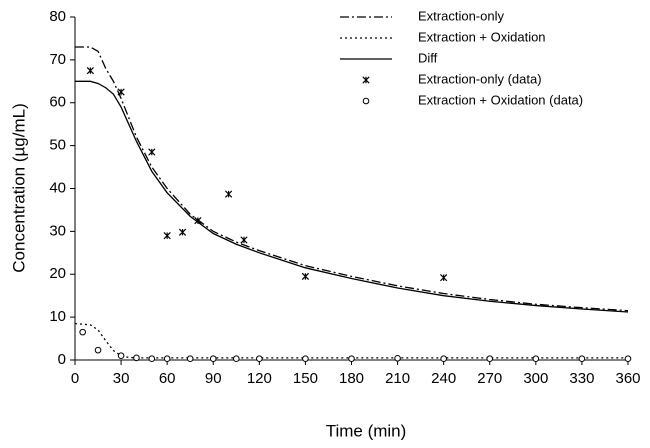 Image resolution: width=650 pixels, height=448 pixels. What do you see at coordinates (57, 273) in the screenshot?
I see `y-tick-label: 20` at bounding box center [57, 273].